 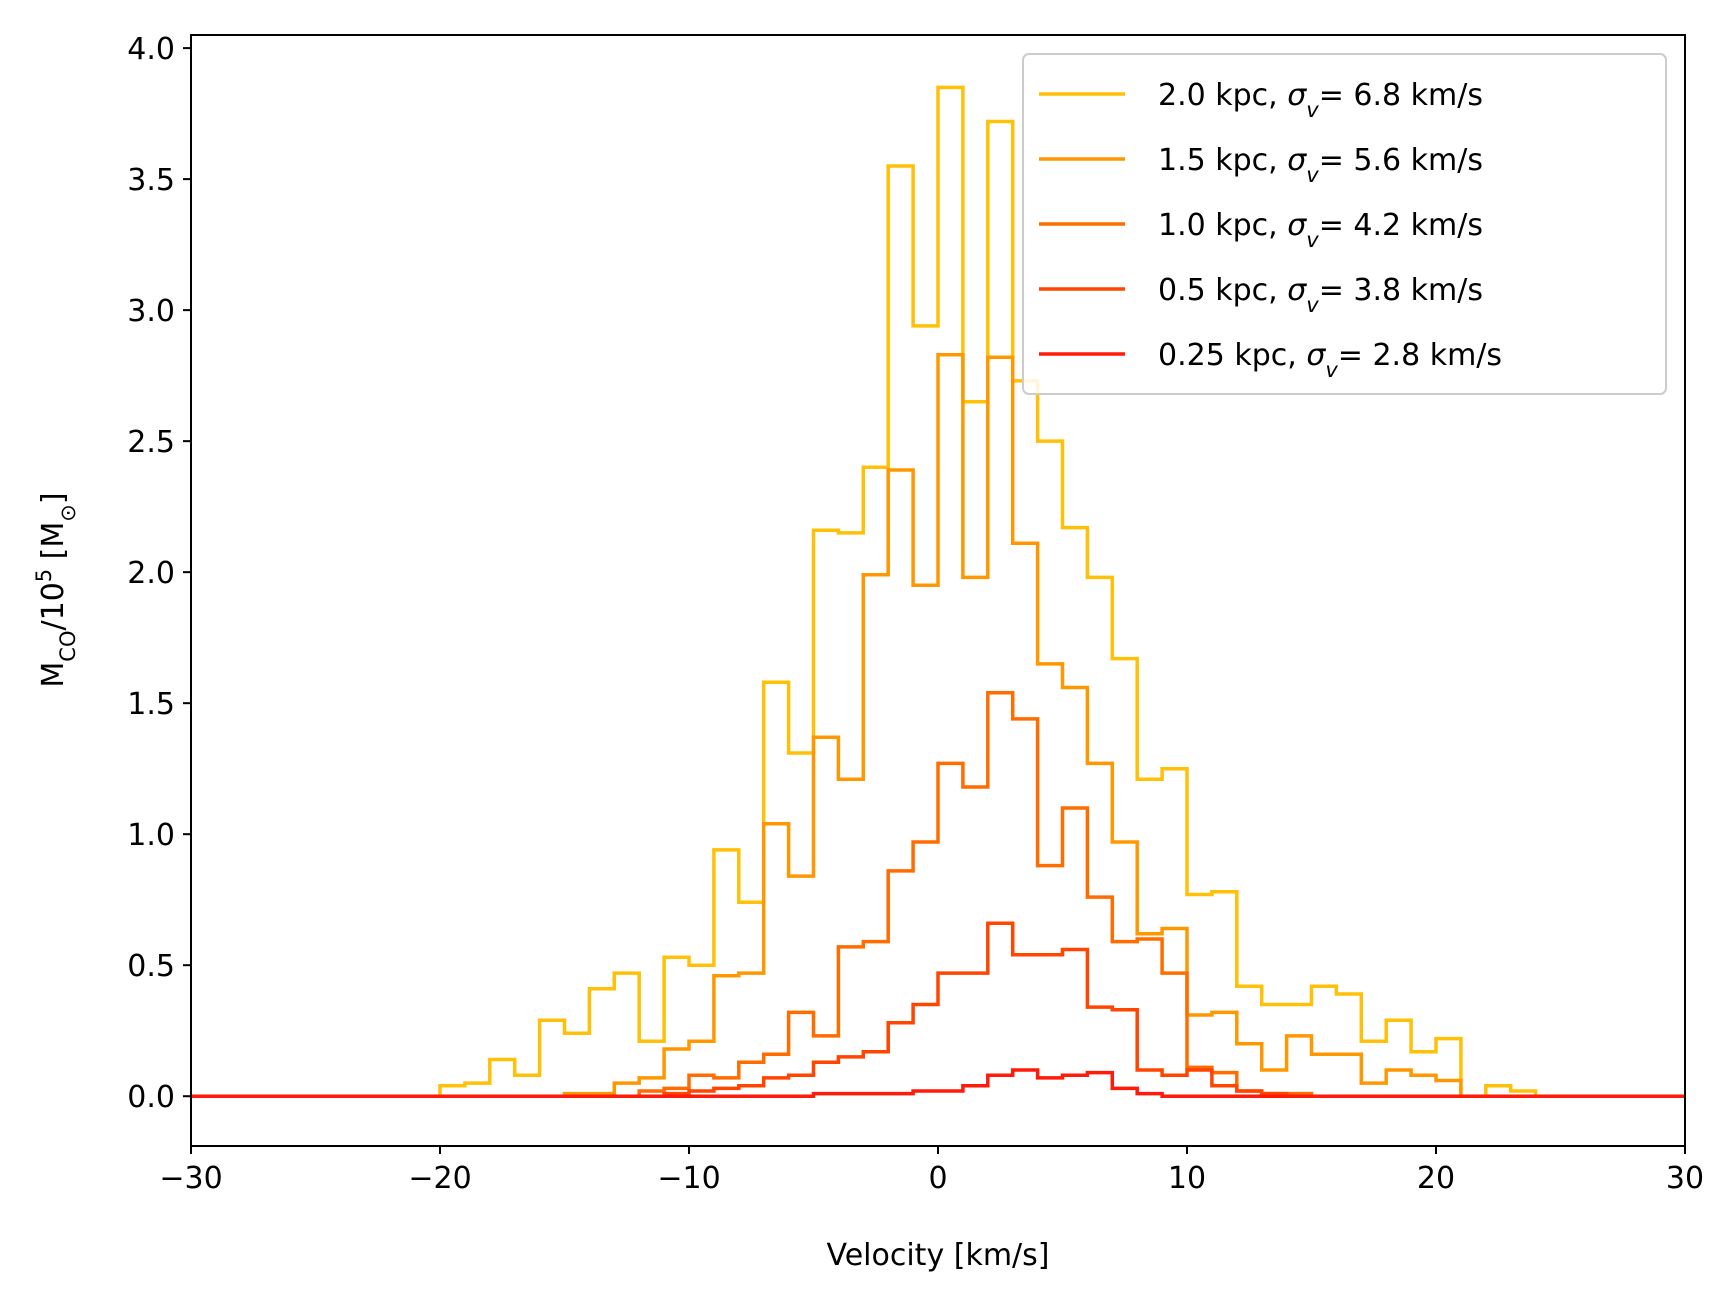 What do you see at coordinates (1418, 290) in the screenshot?
I see `legend-sigma-value: 3.8 km/s` at bounding box center [1418, 290].